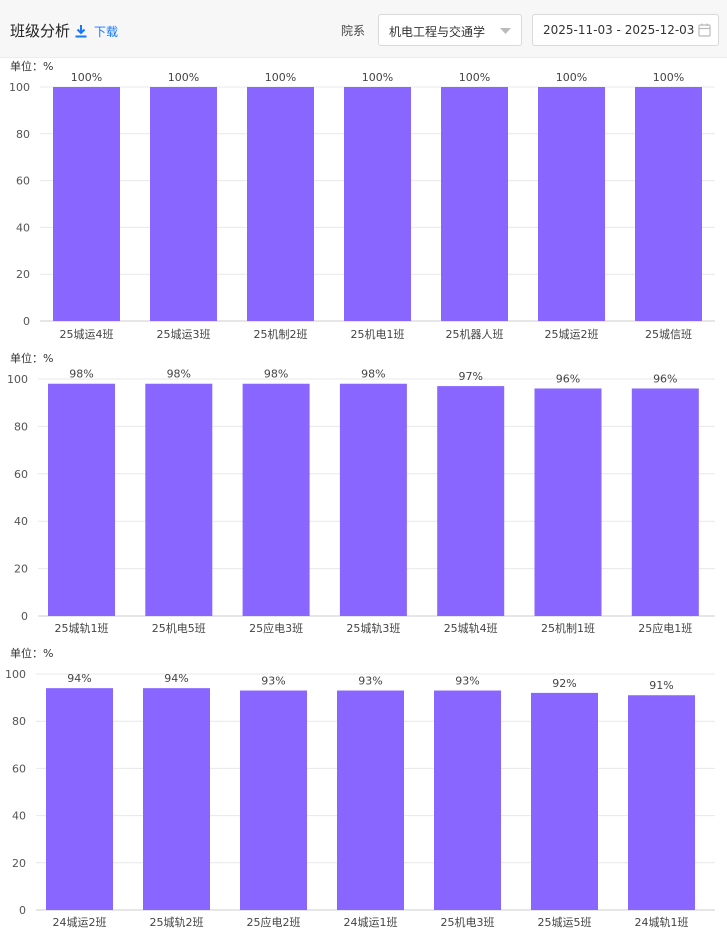 The image size is (727, 939). I want to click on x-tick-label: 25应电2班, so click(274, 922).